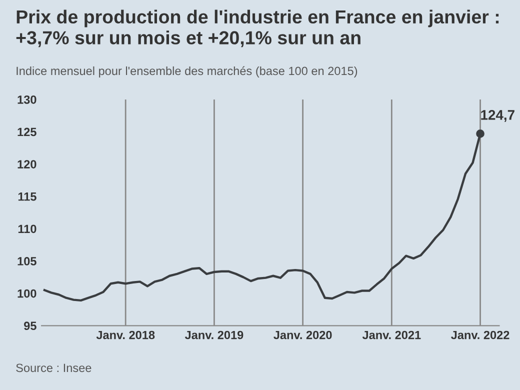 This screenshot has height=390, width=520. What do you see at coordinates (187, 72) in the screenshot?
I see `chart-subtitle: Indice mensuel pour l'ensemble des marchés (base 100 en 2015)` at bounding box center [187, 72].